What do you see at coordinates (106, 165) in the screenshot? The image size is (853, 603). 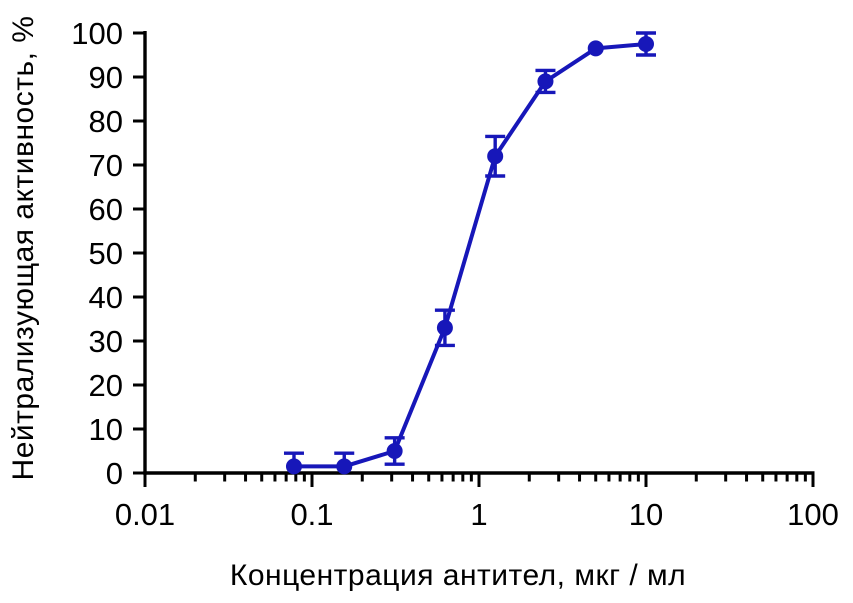 I see `y-tick-label: 70` at bounding box center [106, 165].